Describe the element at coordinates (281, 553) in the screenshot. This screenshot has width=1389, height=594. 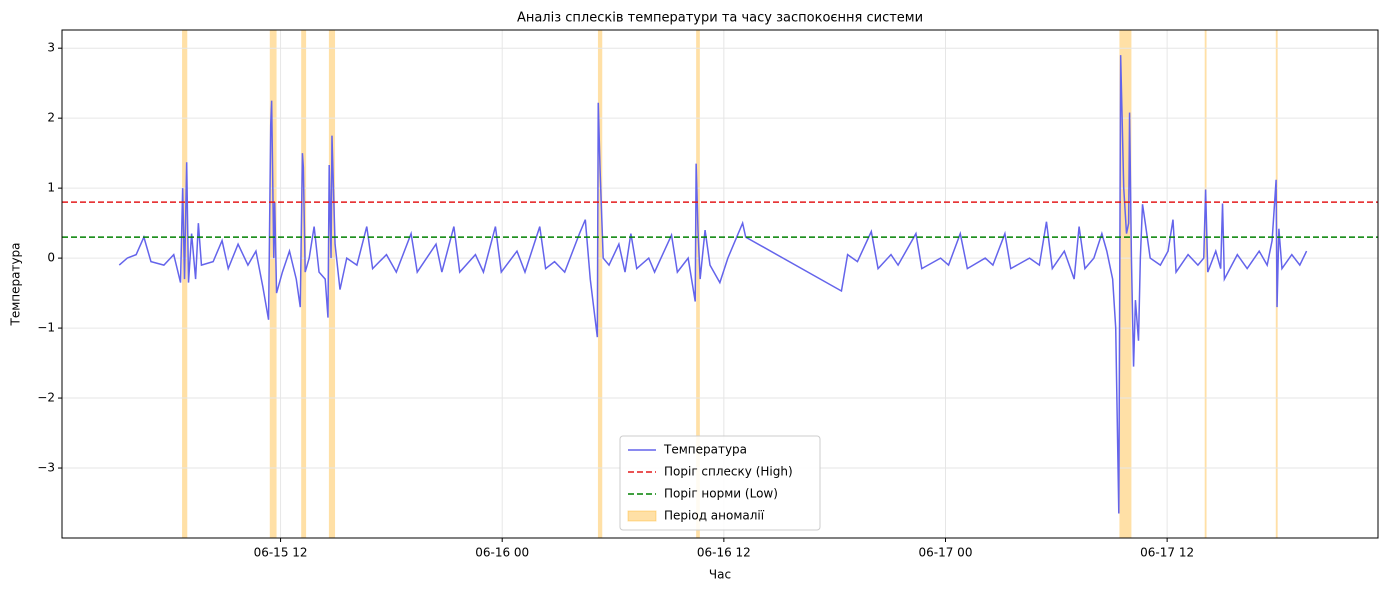
I see `x-tick-label: 06-15 12` at that location.